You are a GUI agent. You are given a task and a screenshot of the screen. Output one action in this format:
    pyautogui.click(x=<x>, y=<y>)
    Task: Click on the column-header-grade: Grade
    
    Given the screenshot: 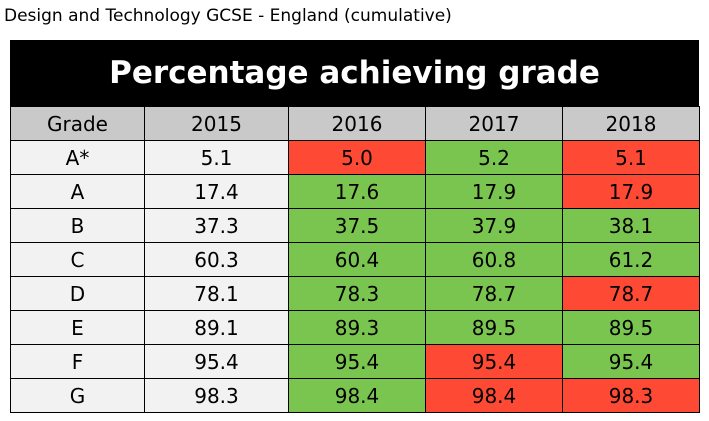 What is the action you would take?
    pyautogui.click(x=77, y=123)
    